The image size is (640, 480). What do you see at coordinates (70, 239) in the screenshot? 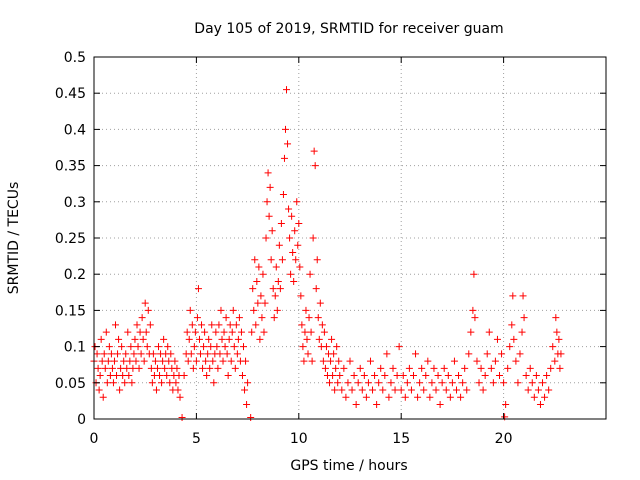
I see `y-tick-label: 0.25` at bounding box center [70, 239].